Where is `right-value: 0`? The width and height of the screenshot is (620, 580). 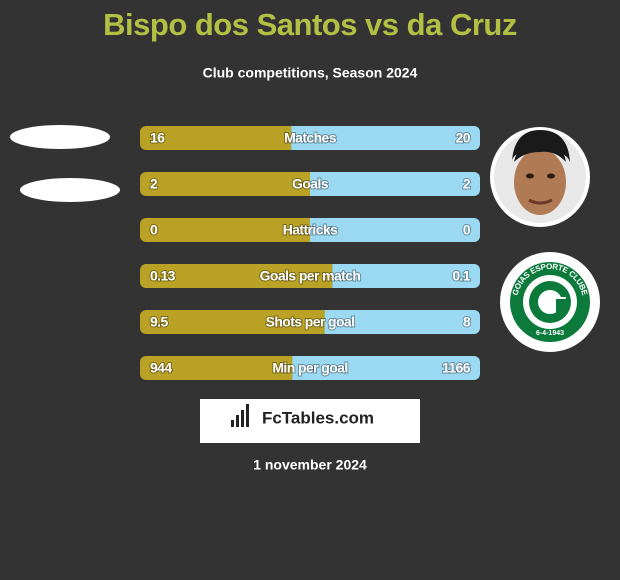 right-value: 0 is located at coordinates (467, 230).